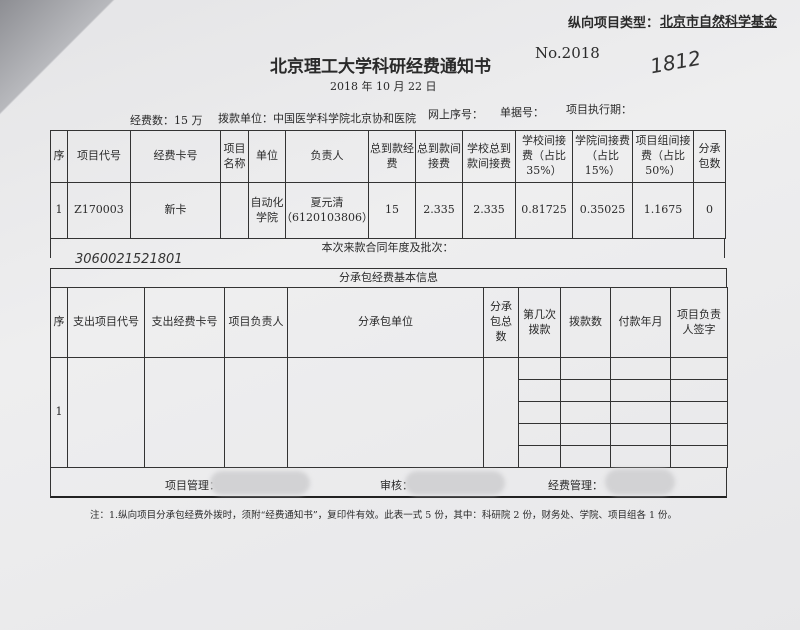 The image size is (800, 630). What do you see at coordinates (317, 118) in the screenshot?
I see `payer-unit: 拨款单位：中国医学科学院北京协和医院` at bounding box center [317, 118].